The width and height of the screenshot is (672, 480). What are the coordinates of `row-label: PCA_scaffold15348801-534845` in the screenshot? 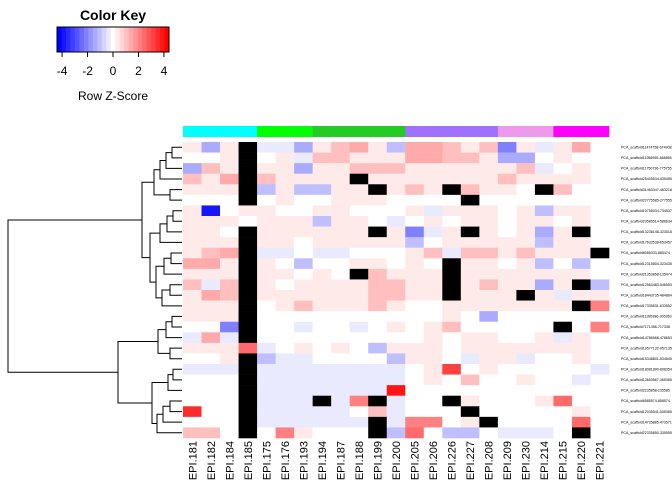 It's located at (646, 359).